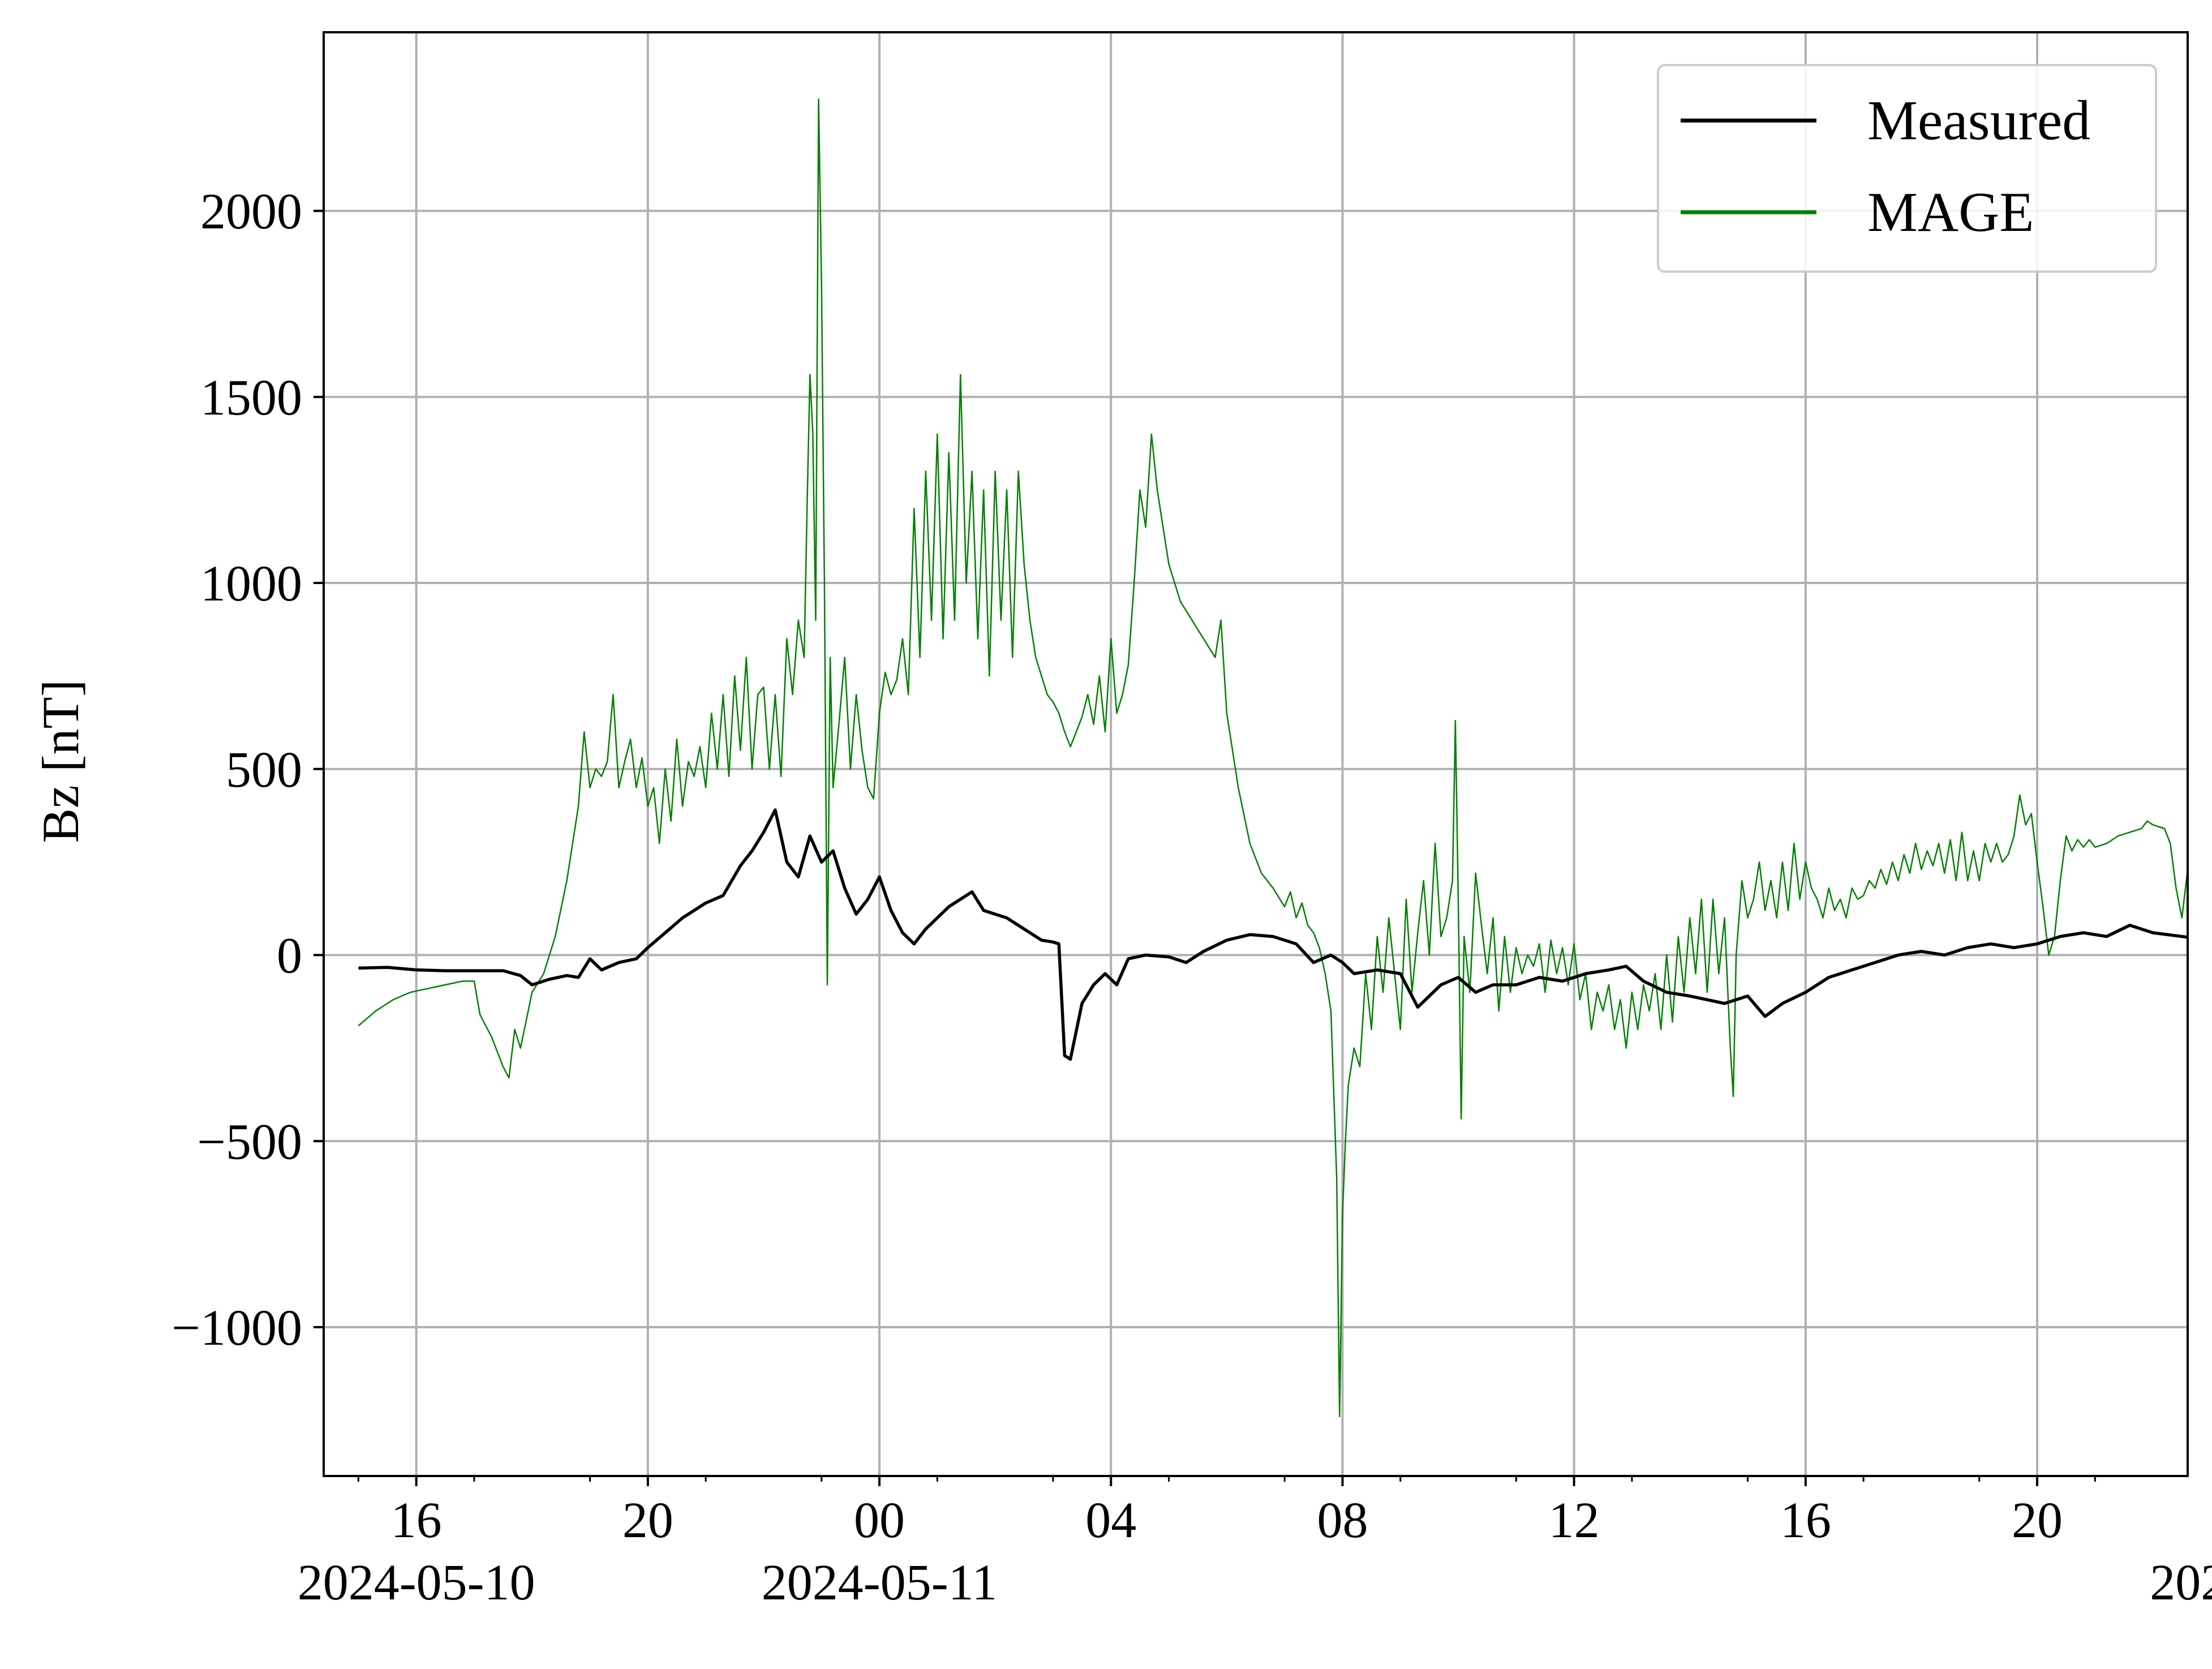  What do you see at coordinates (1574, 1520) in the screenshot?
I see `x-tick-label: 12` at bounding box center [1574, 1520].